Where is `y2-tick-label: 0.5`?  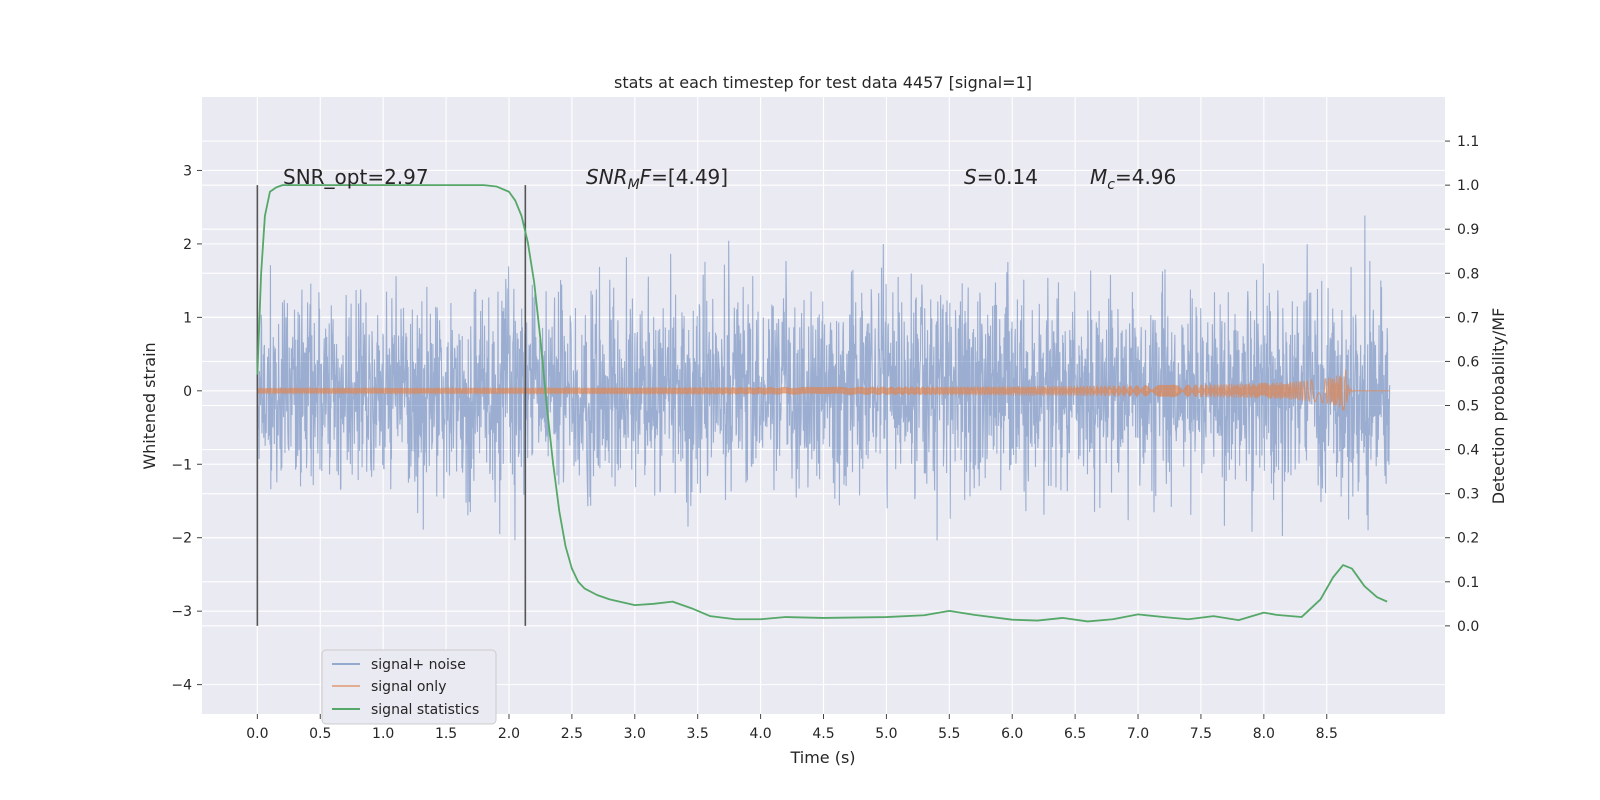 y2-tick-label: 0.5 is located at coordinates (1468, 407).